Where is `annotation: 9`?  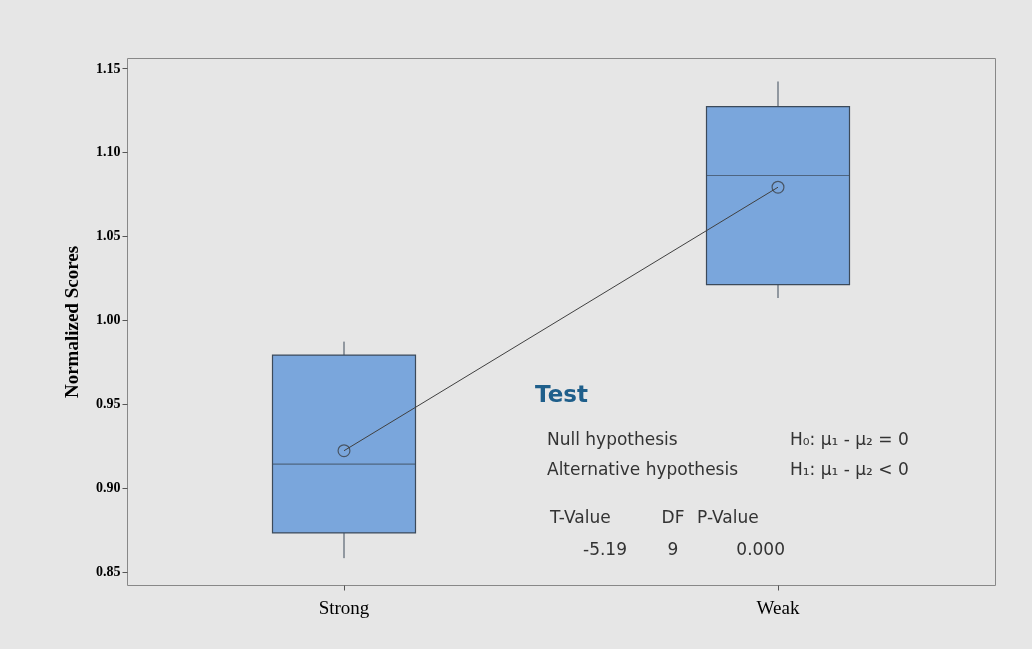
annotation: 9 is located at coordinates (673, 549).